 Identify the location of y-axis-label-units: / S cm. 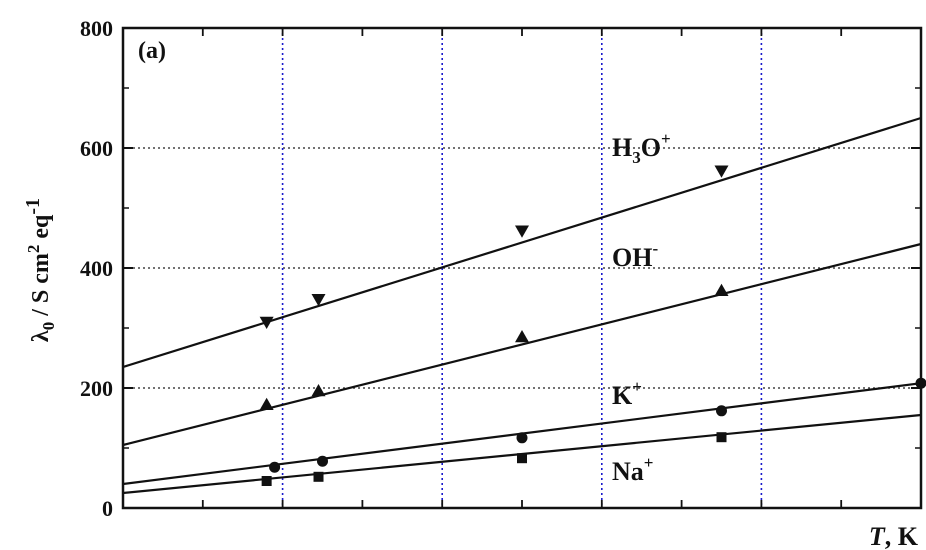
(41, 287).